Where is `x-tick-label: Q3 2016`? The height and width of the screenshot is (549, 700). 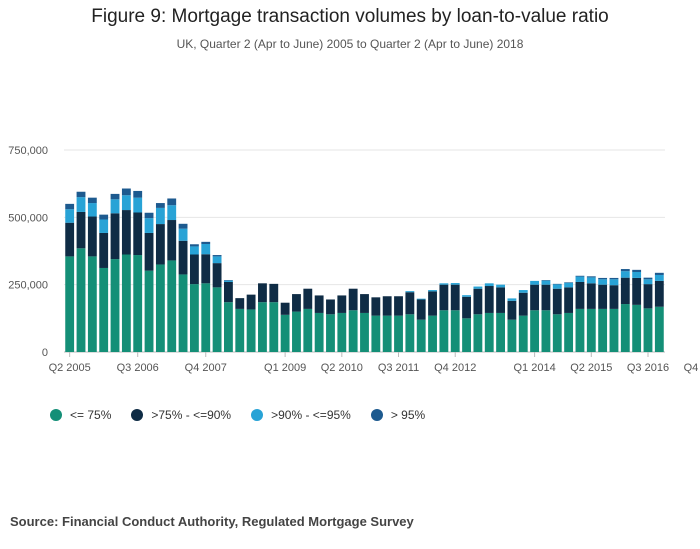
x-tick-label: Q3 2016 is located at coordinates (648, 368).